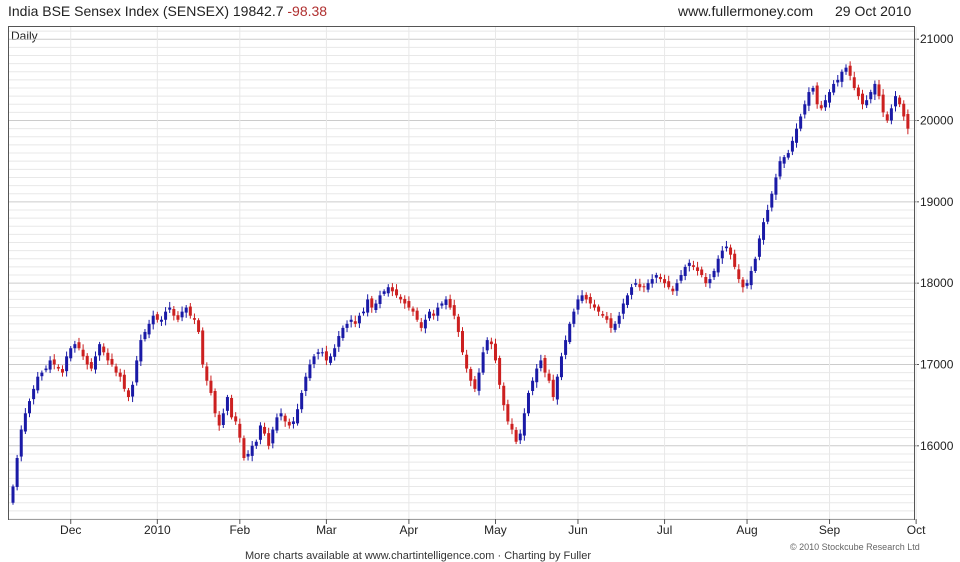 This screenshot has width=960, height=562. What do you see at coordinates (307, 11) in the screenshot?
I see `price-change: -98.38` at bounding box center [307, 11].